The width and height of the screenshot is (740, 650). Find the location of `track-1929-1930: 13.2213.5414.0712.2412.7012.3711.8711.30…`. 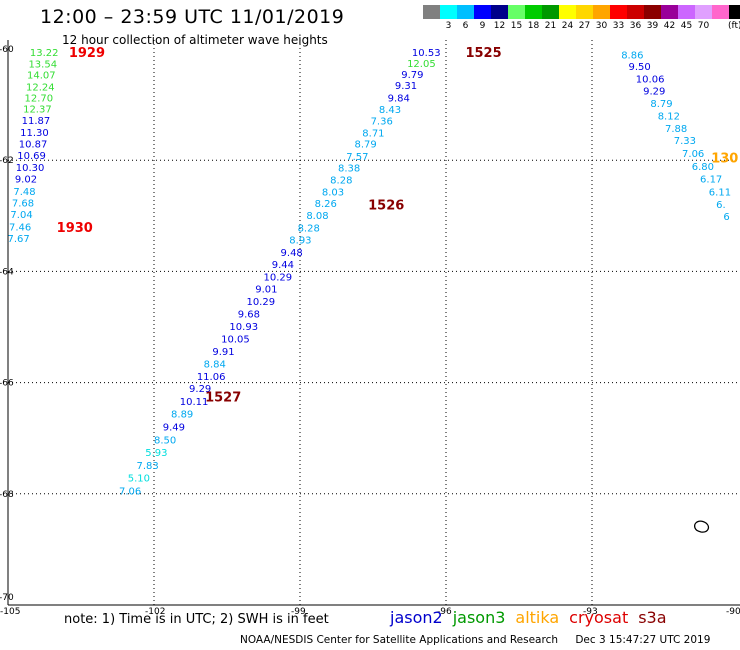

track-1929-1930: 13.2213.5414.0712.2412.7012.3711.8711.30… is located at coordinates (57, 145).